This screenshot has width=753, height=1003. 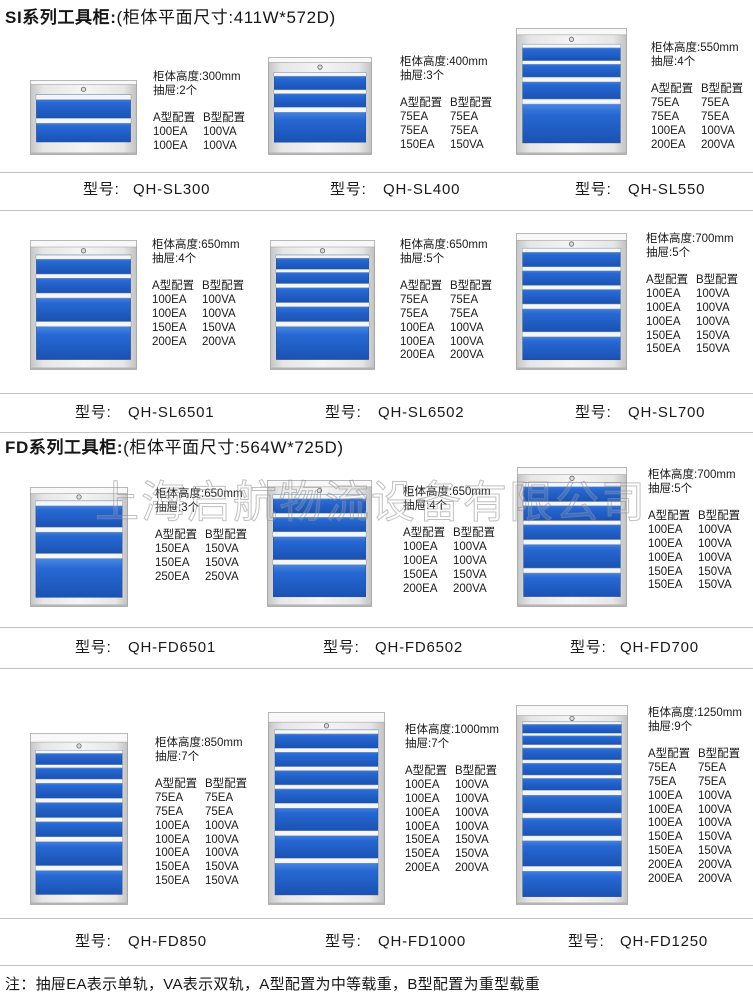 What do you see at coordinates (670, 726) in the screenshot?
I see `drawer-count-label: 抽屉:9个` at bounding box center [670, 726].